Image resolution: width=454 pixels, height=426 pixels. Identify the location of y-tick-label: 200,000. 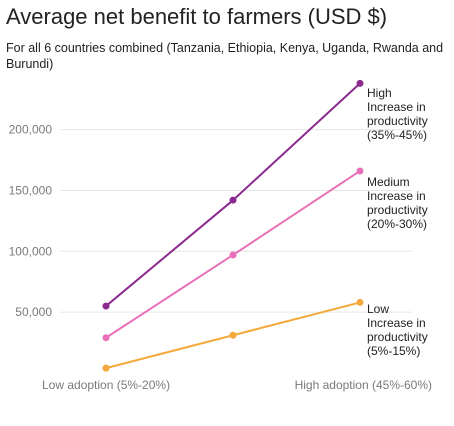
(31, 130).